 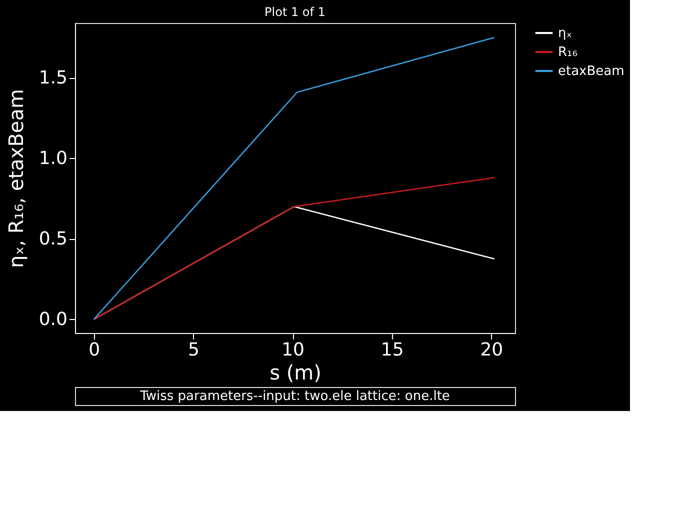 I want to click on legend-label: R₁₆, so click(x=568, y=52).